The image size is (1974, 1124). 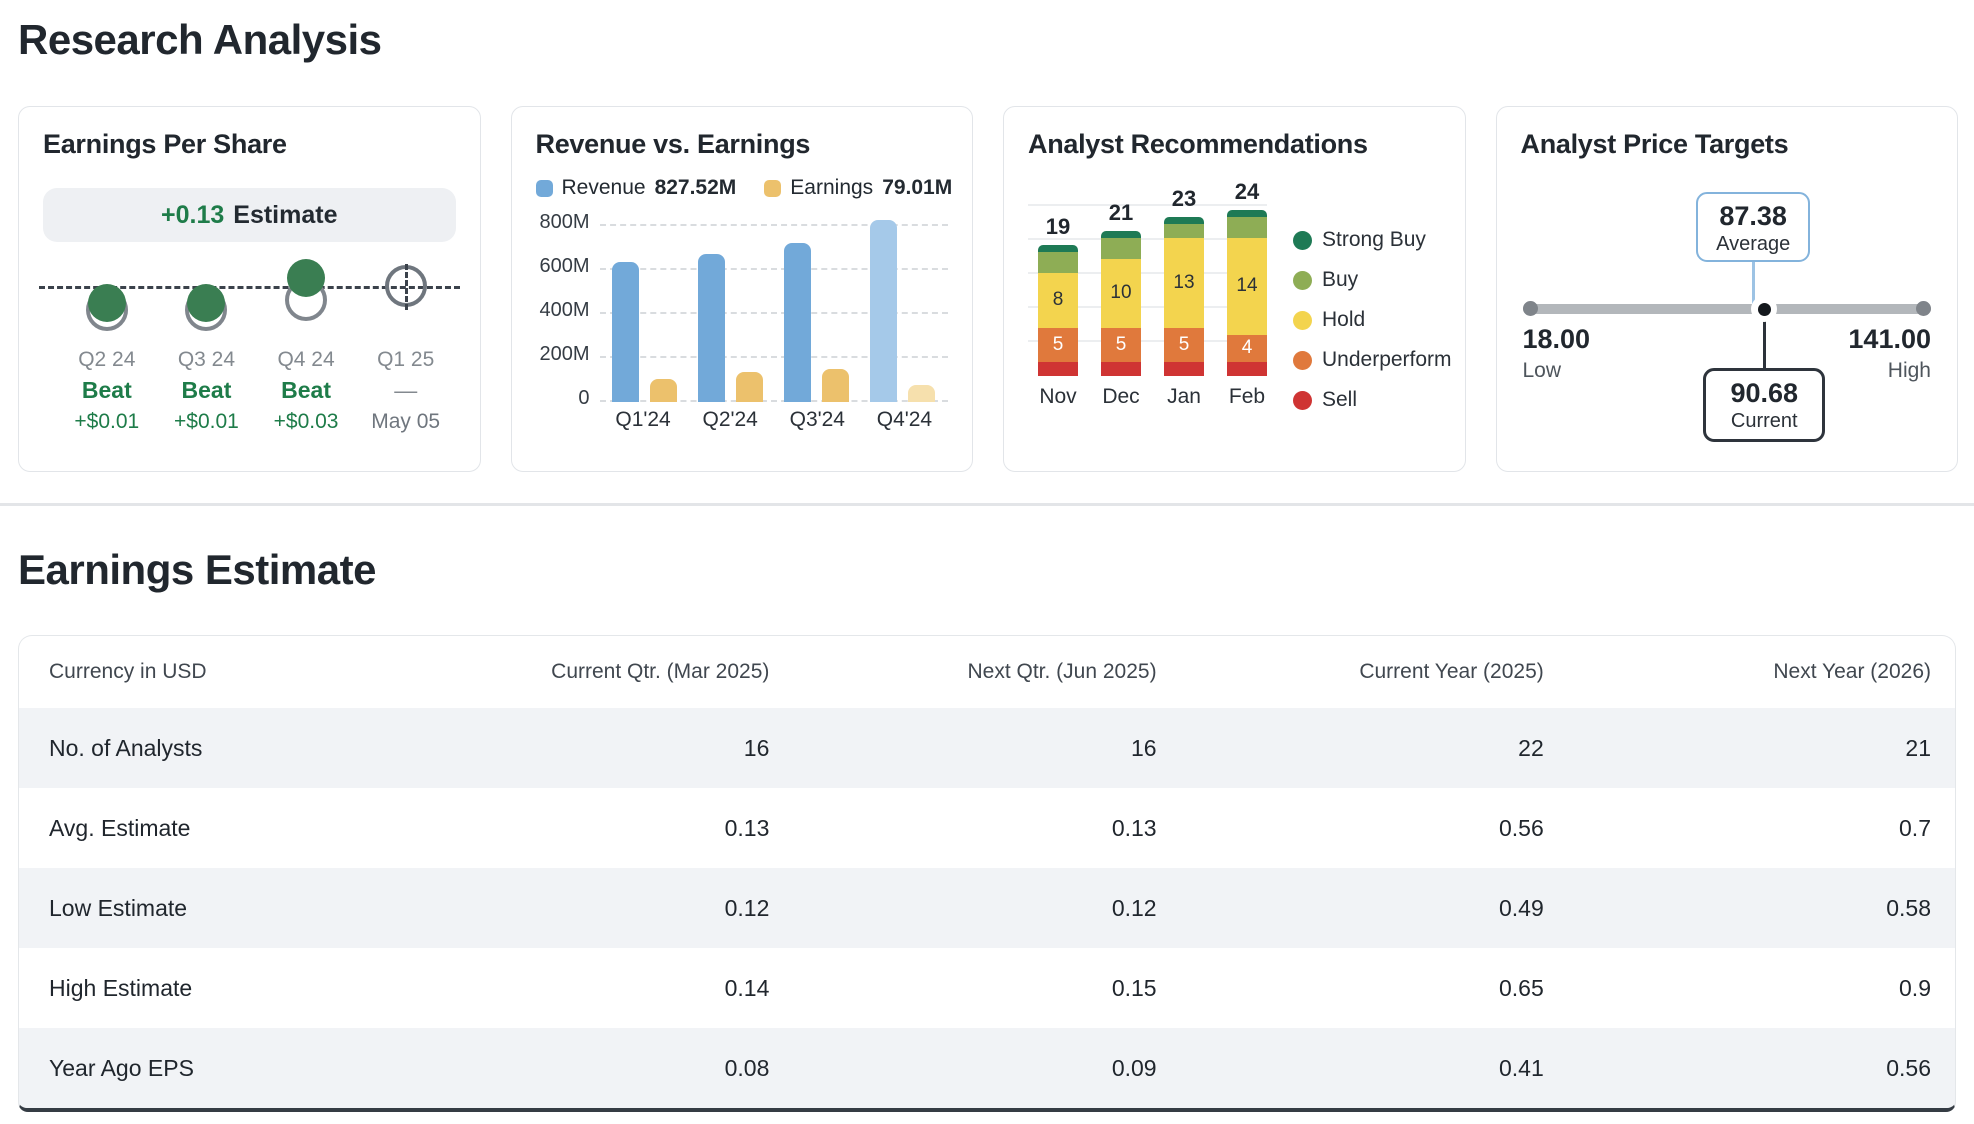 I want to click on price-targets-card-title: Analyst Price Targets, so click(x=1654, y=144).